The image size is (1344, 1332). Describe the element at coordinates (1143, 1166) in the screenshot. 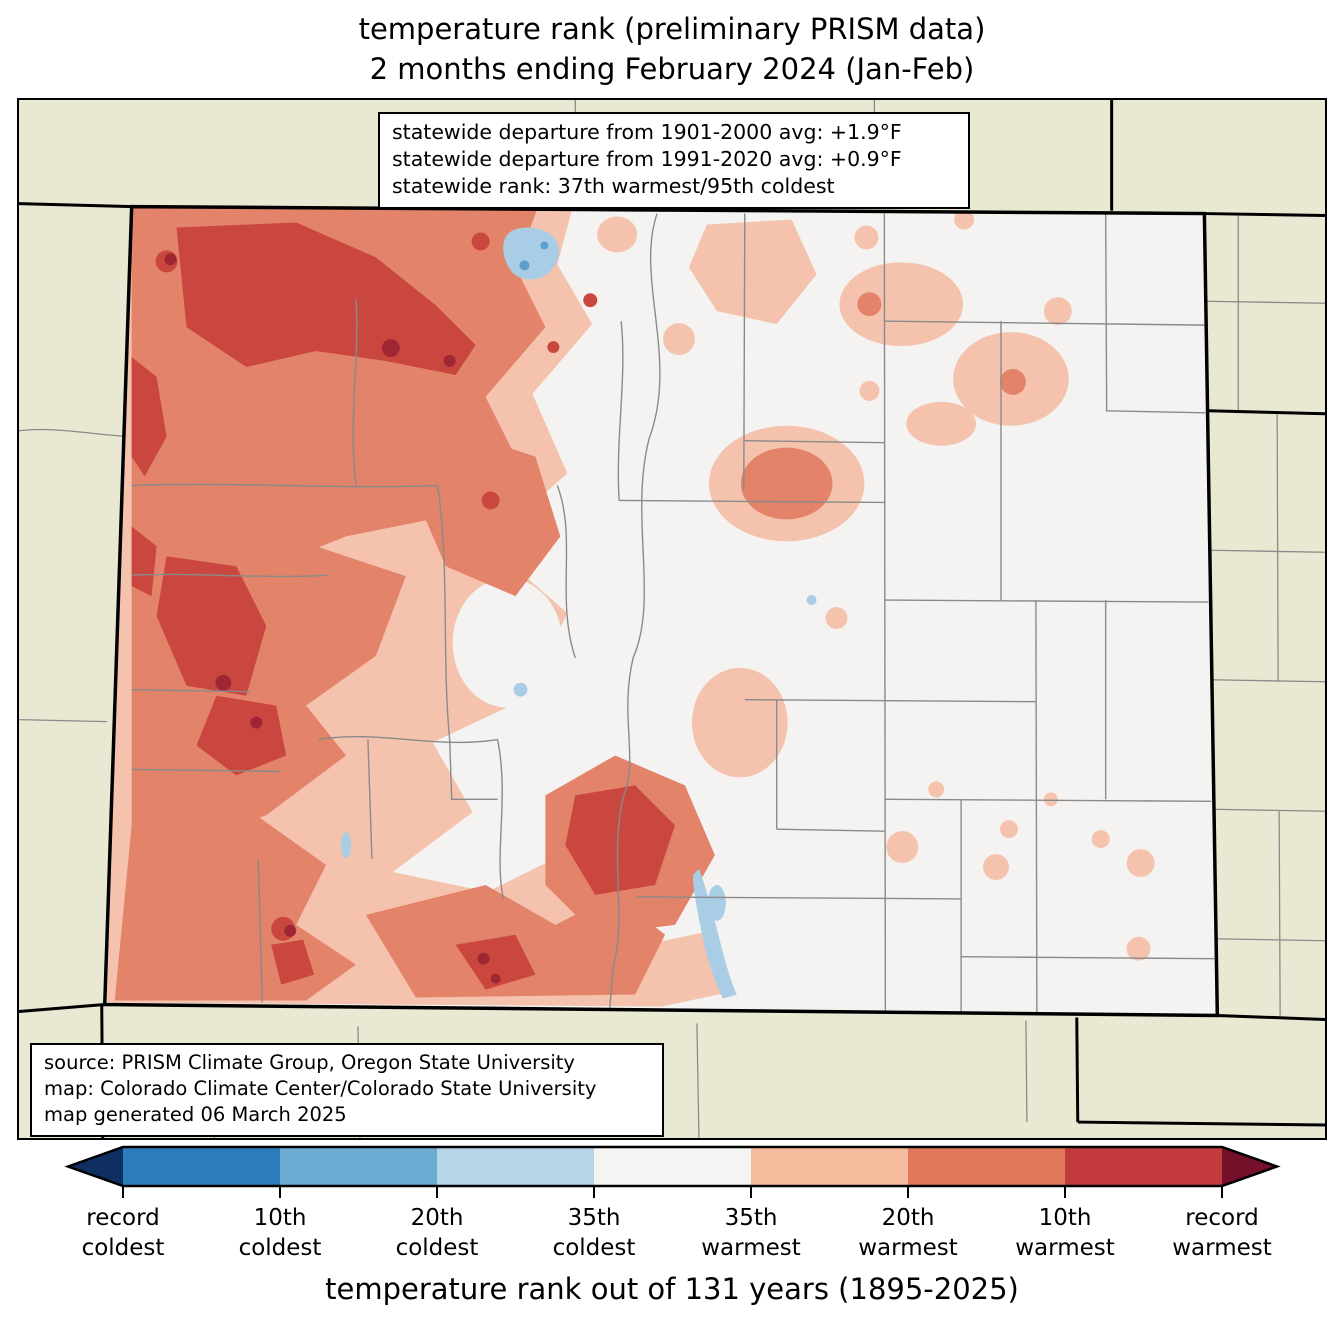

I see `legend-seg-10th-warmest` at that location.